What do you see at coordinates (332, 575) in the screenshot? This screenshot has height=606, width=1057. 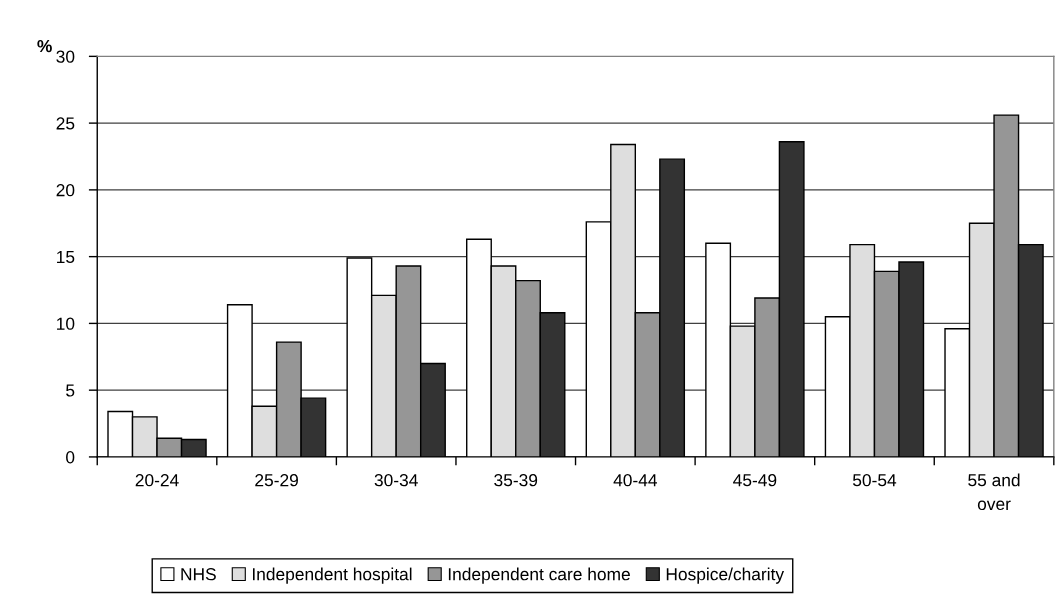 I see `legend-label: Independent hospital` at bounding box center [332, 575].